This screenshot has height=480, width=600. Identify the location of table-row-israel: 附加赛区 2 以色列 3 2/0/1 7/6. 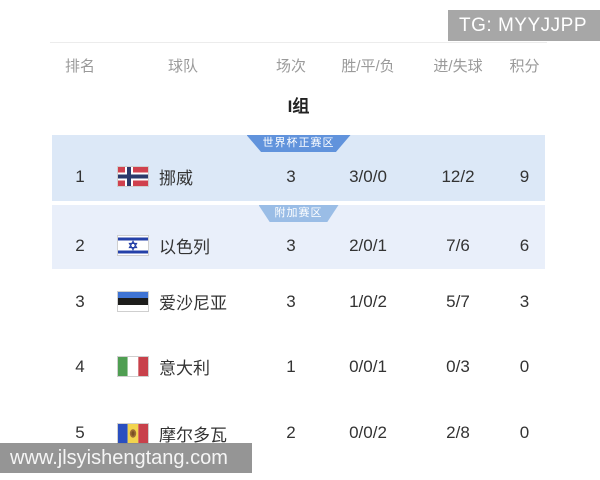
(298, 237).